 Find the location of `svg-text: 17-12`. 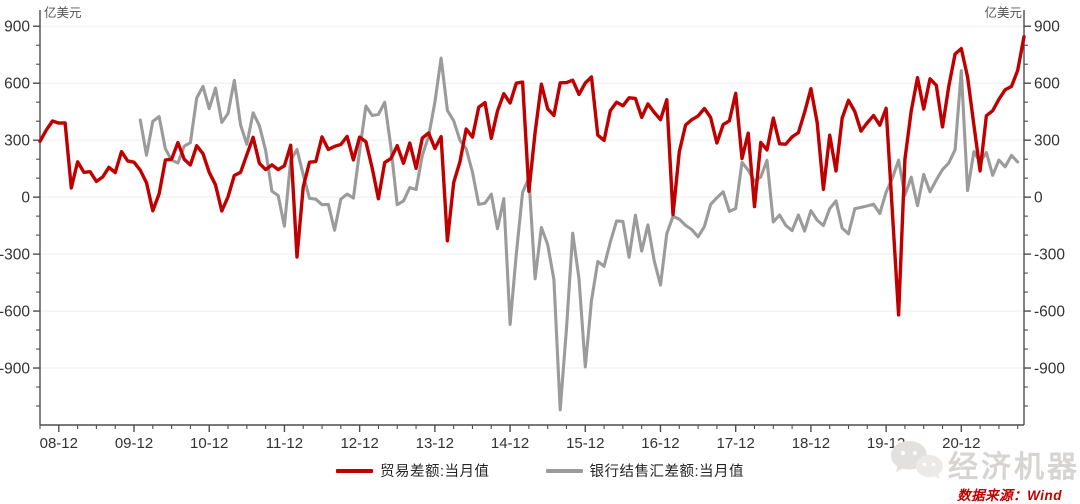

svg-text: 17-12 is located at coordinates (736, 443).